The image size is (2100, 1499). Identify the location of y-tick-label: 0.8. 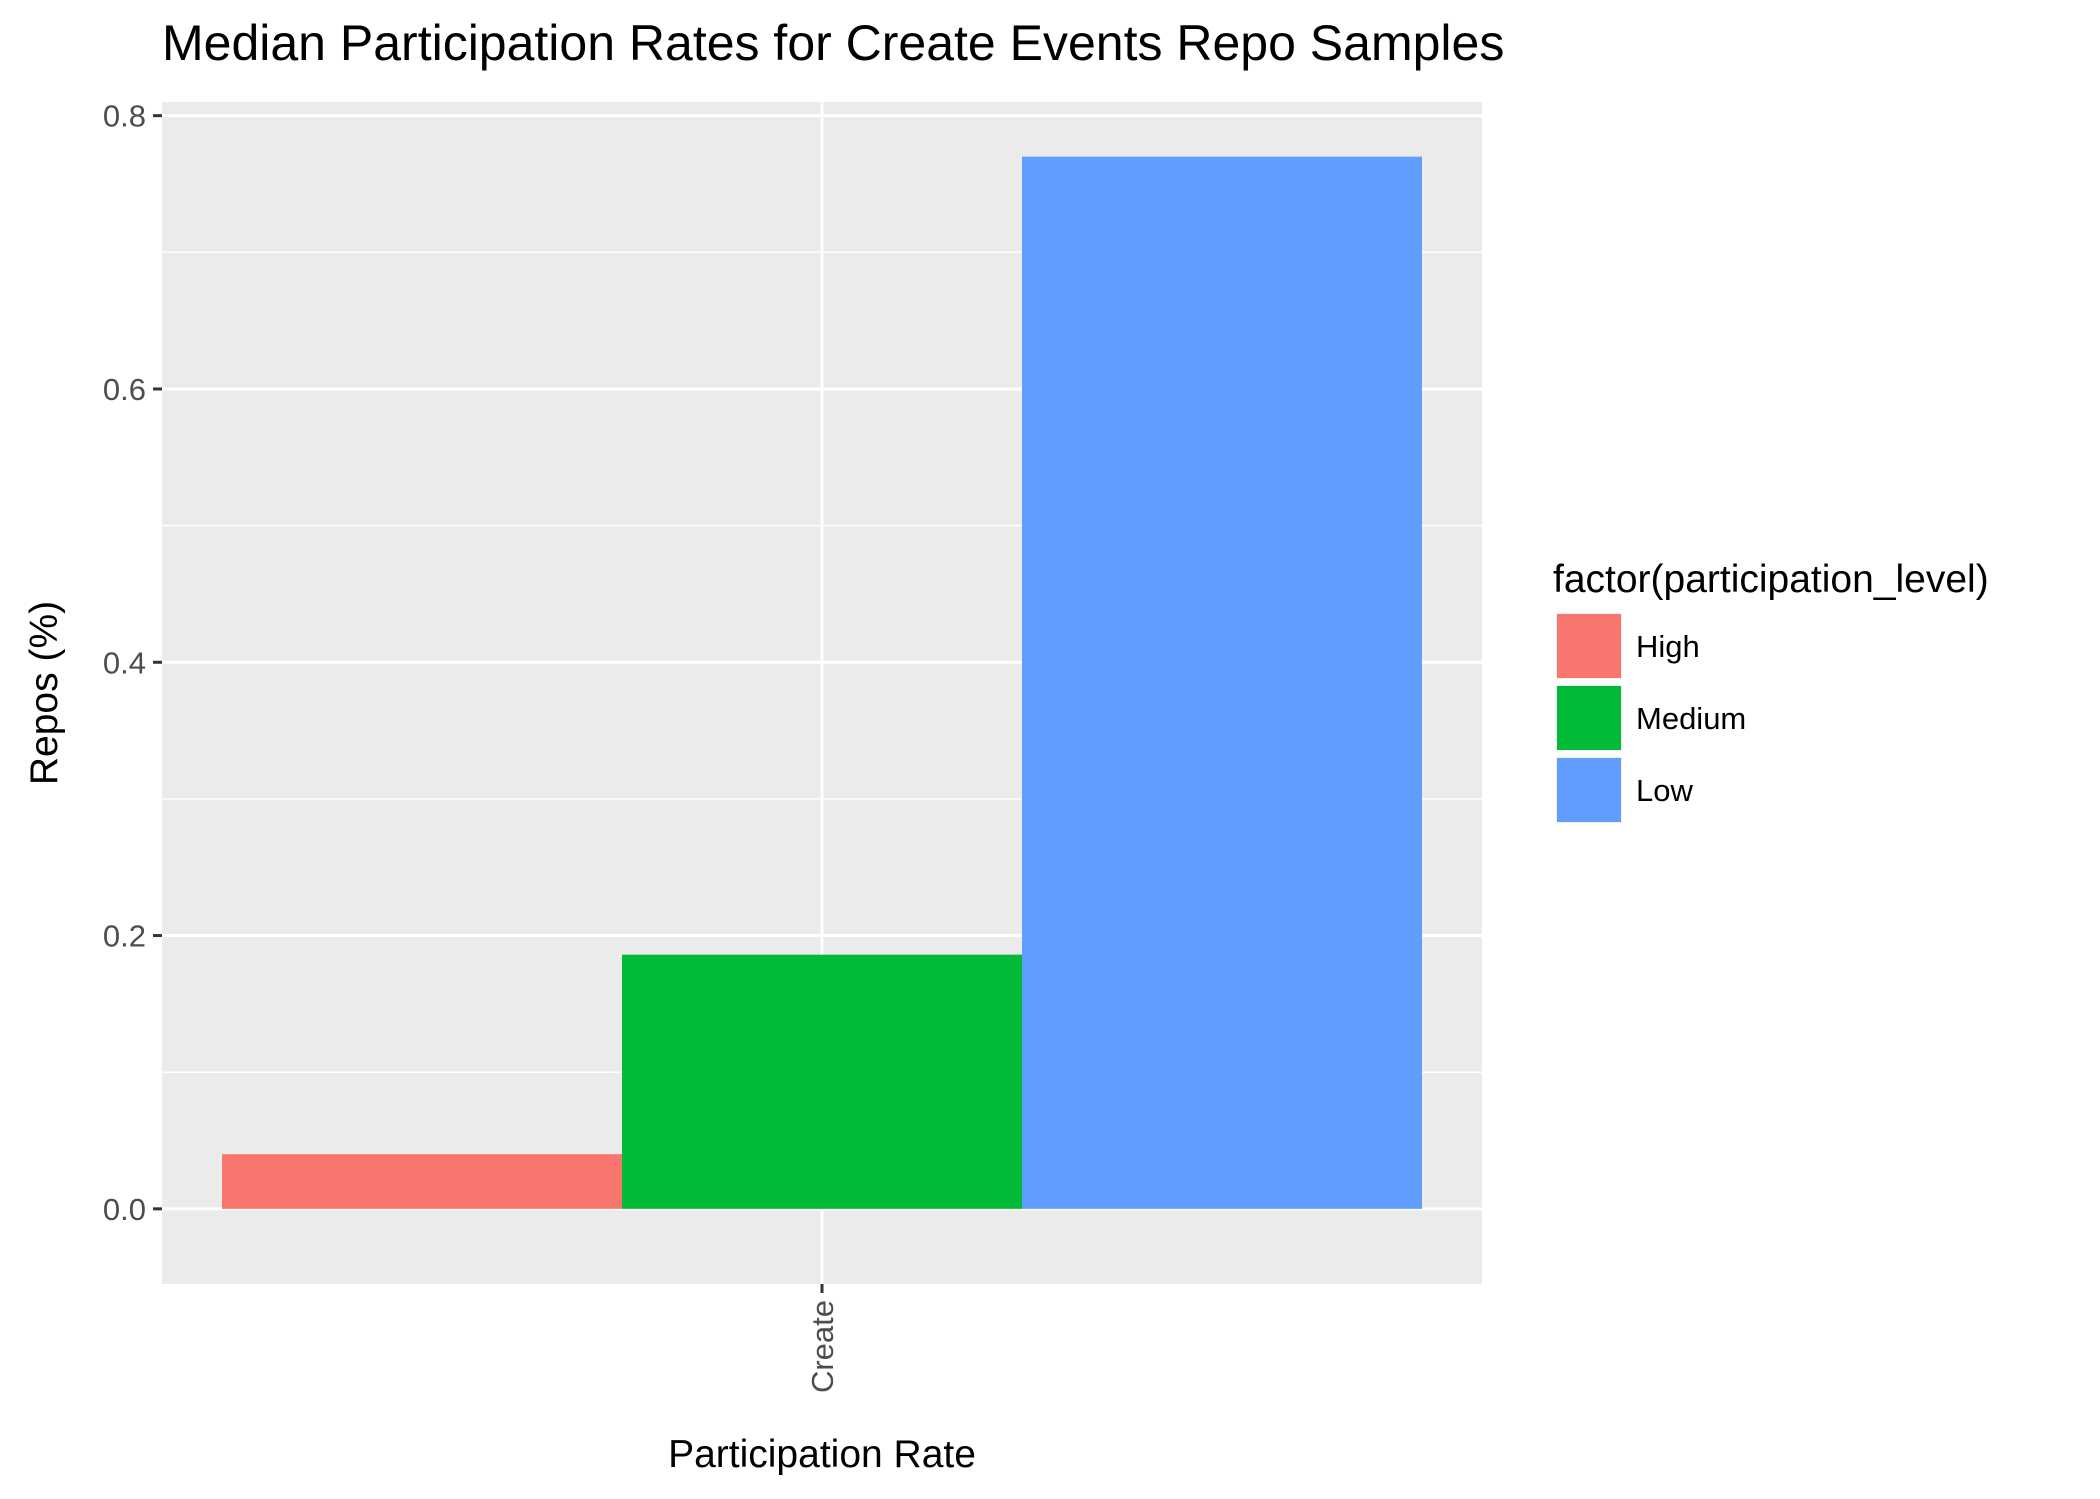
(124, 116).